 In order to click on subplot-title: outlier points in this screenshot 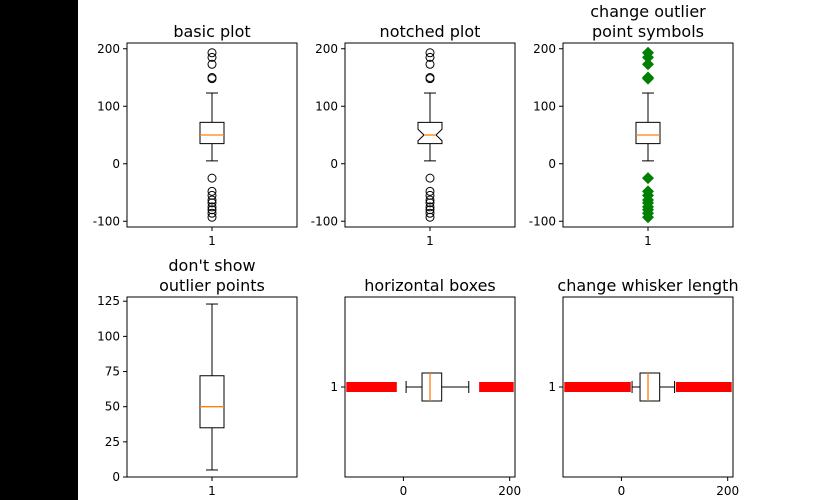, I will do `click(212, 285)`.